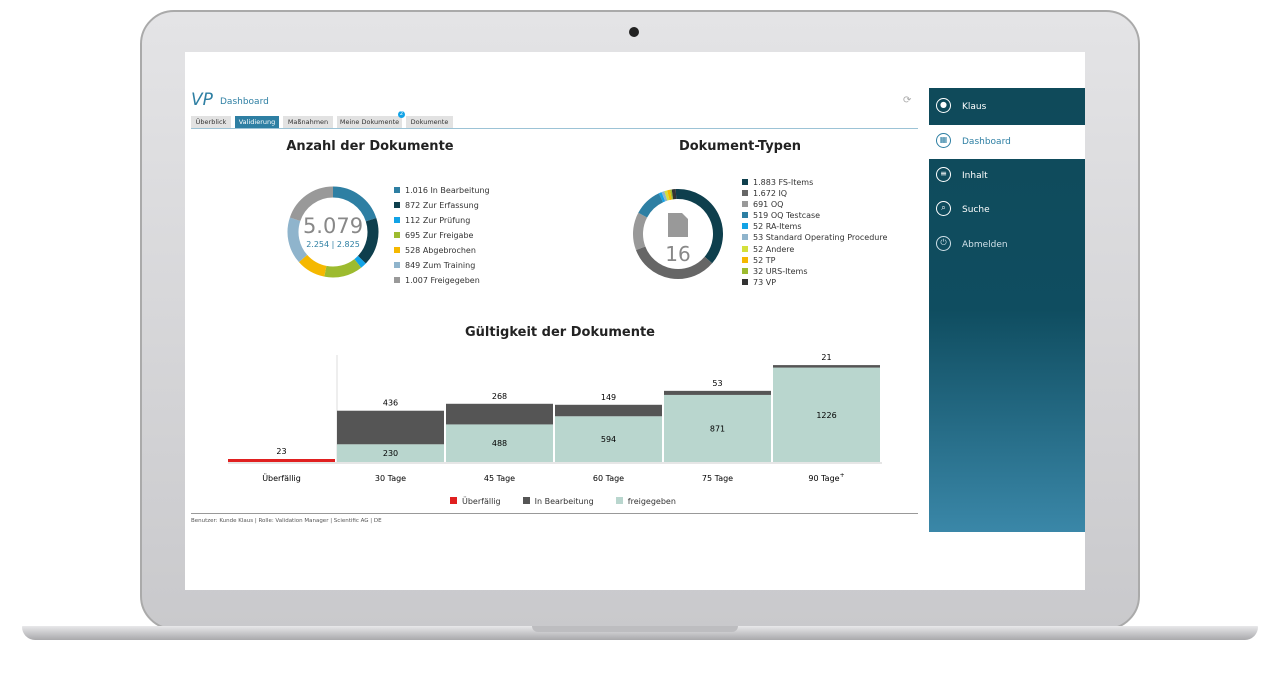 The width and height of the screenshot is (1280, 675). I want to click on category-label: 45 Tage, so click(499, 478).